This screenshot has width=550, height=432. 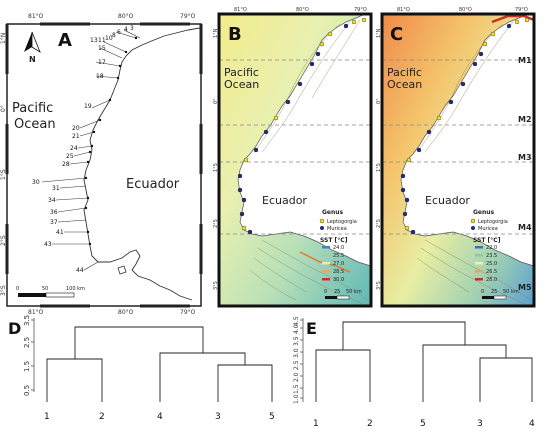 What do you see at coordinates (54, 222) in the screenshot?
I see `site-label-37: 37` at bounding box center [54, 222].